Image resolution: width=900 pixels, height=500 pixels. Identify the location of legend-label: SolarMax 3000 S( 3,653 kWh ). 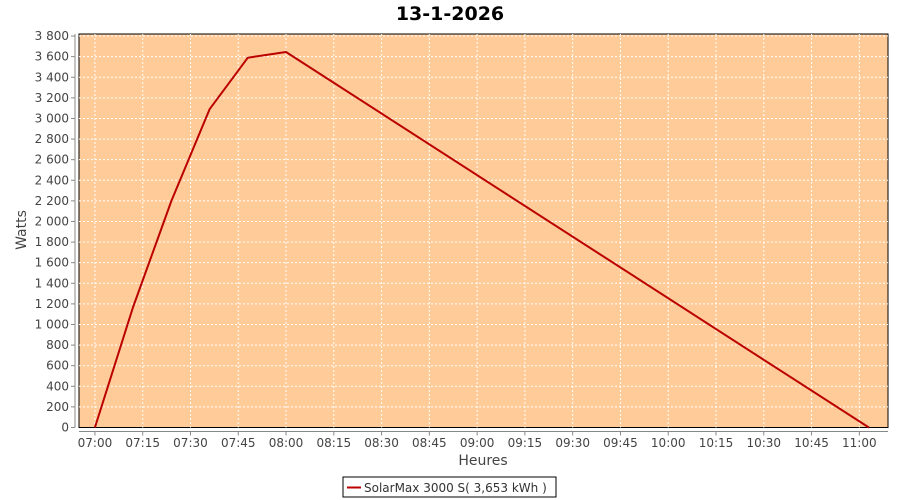
(455, 488).